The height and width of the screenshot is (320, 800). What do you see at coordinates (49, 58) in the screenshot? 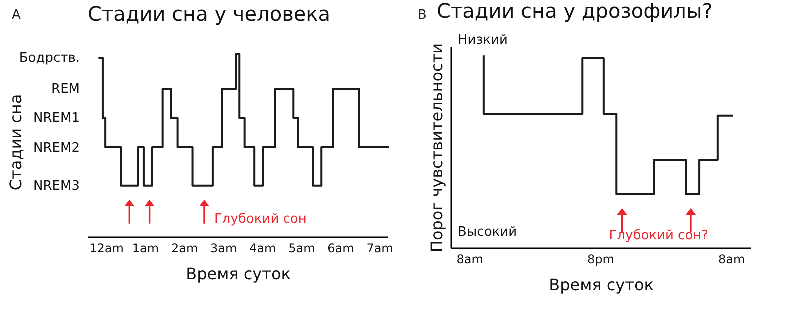
I see `text: Бодрств.` at bounding box center [49, 58].